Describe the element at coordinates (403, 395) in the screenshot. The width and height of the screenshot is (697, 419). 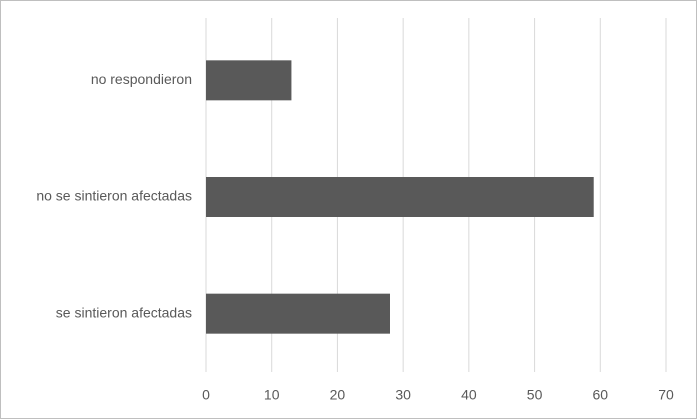
I see `x-tick-label: 30` at that location.